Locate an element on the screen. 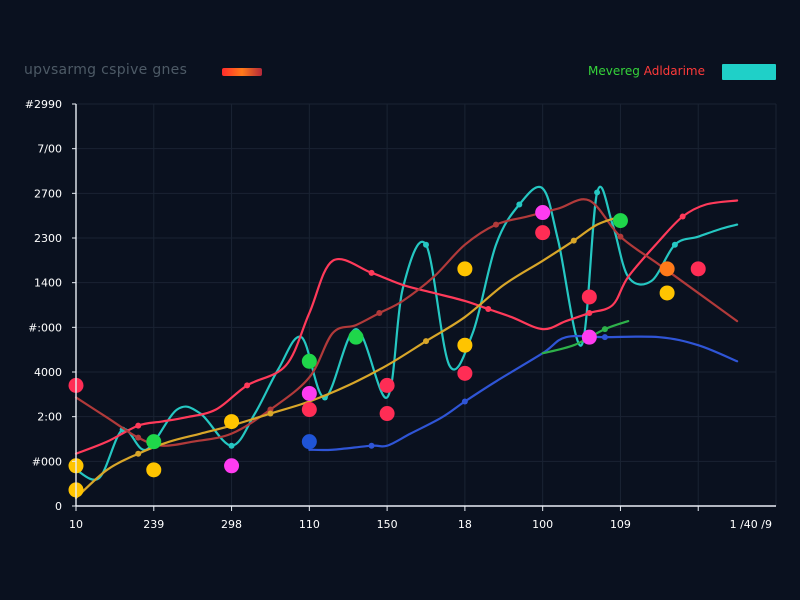 The width and height of the screenshot is (800, 600). y-tick-label: 0 is located at coordinates (58, 506).